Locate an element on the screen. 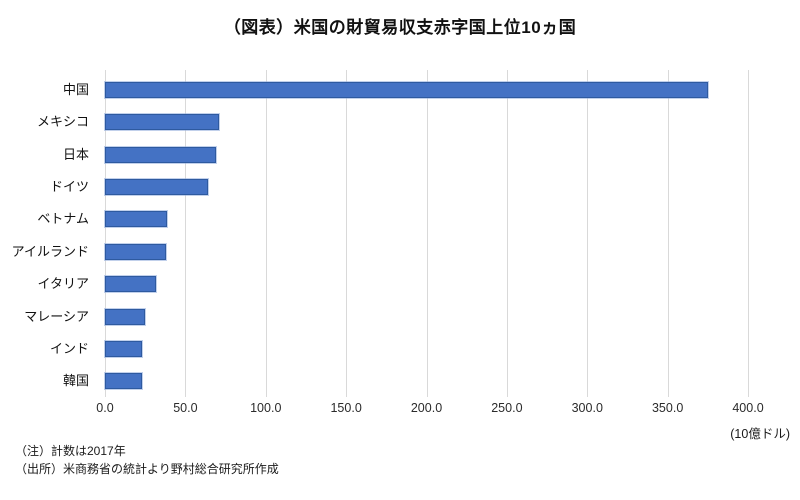 The image size is (800, 500). category-label: 中国 is located at coordinates (75, 89).